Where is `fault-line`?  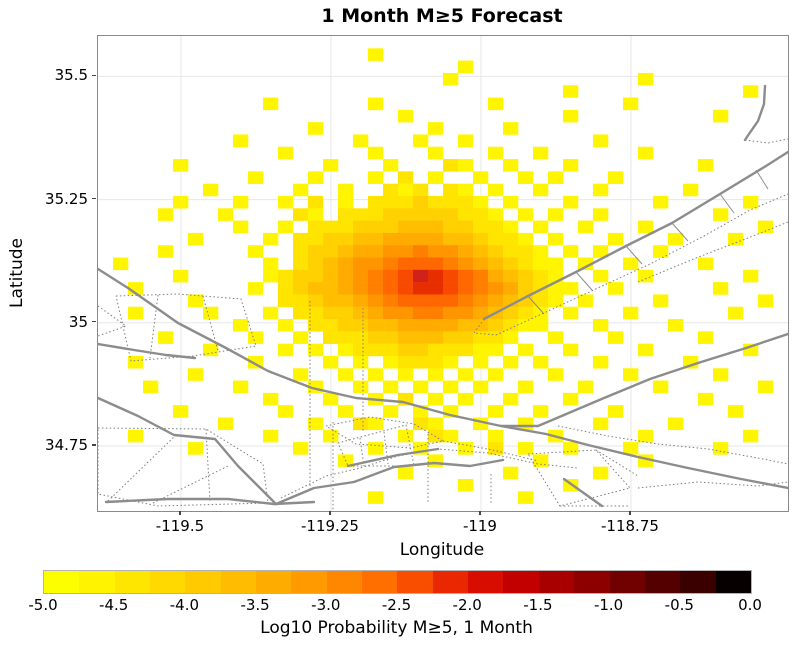
fault-line is located at coordinates (300, 347).